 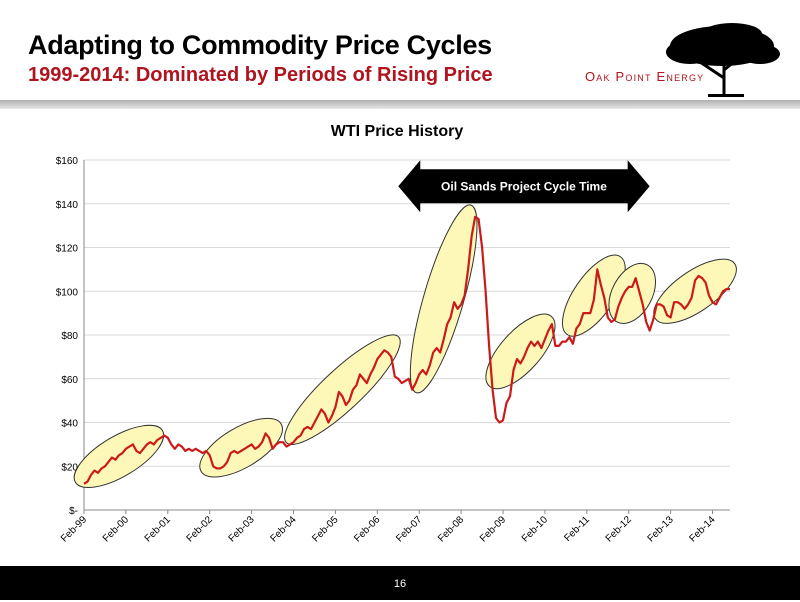 What do you see at coordinates (69, 380) in the screenshot?
I see `y-tick-label: $60` at bounding box center [69, 380].